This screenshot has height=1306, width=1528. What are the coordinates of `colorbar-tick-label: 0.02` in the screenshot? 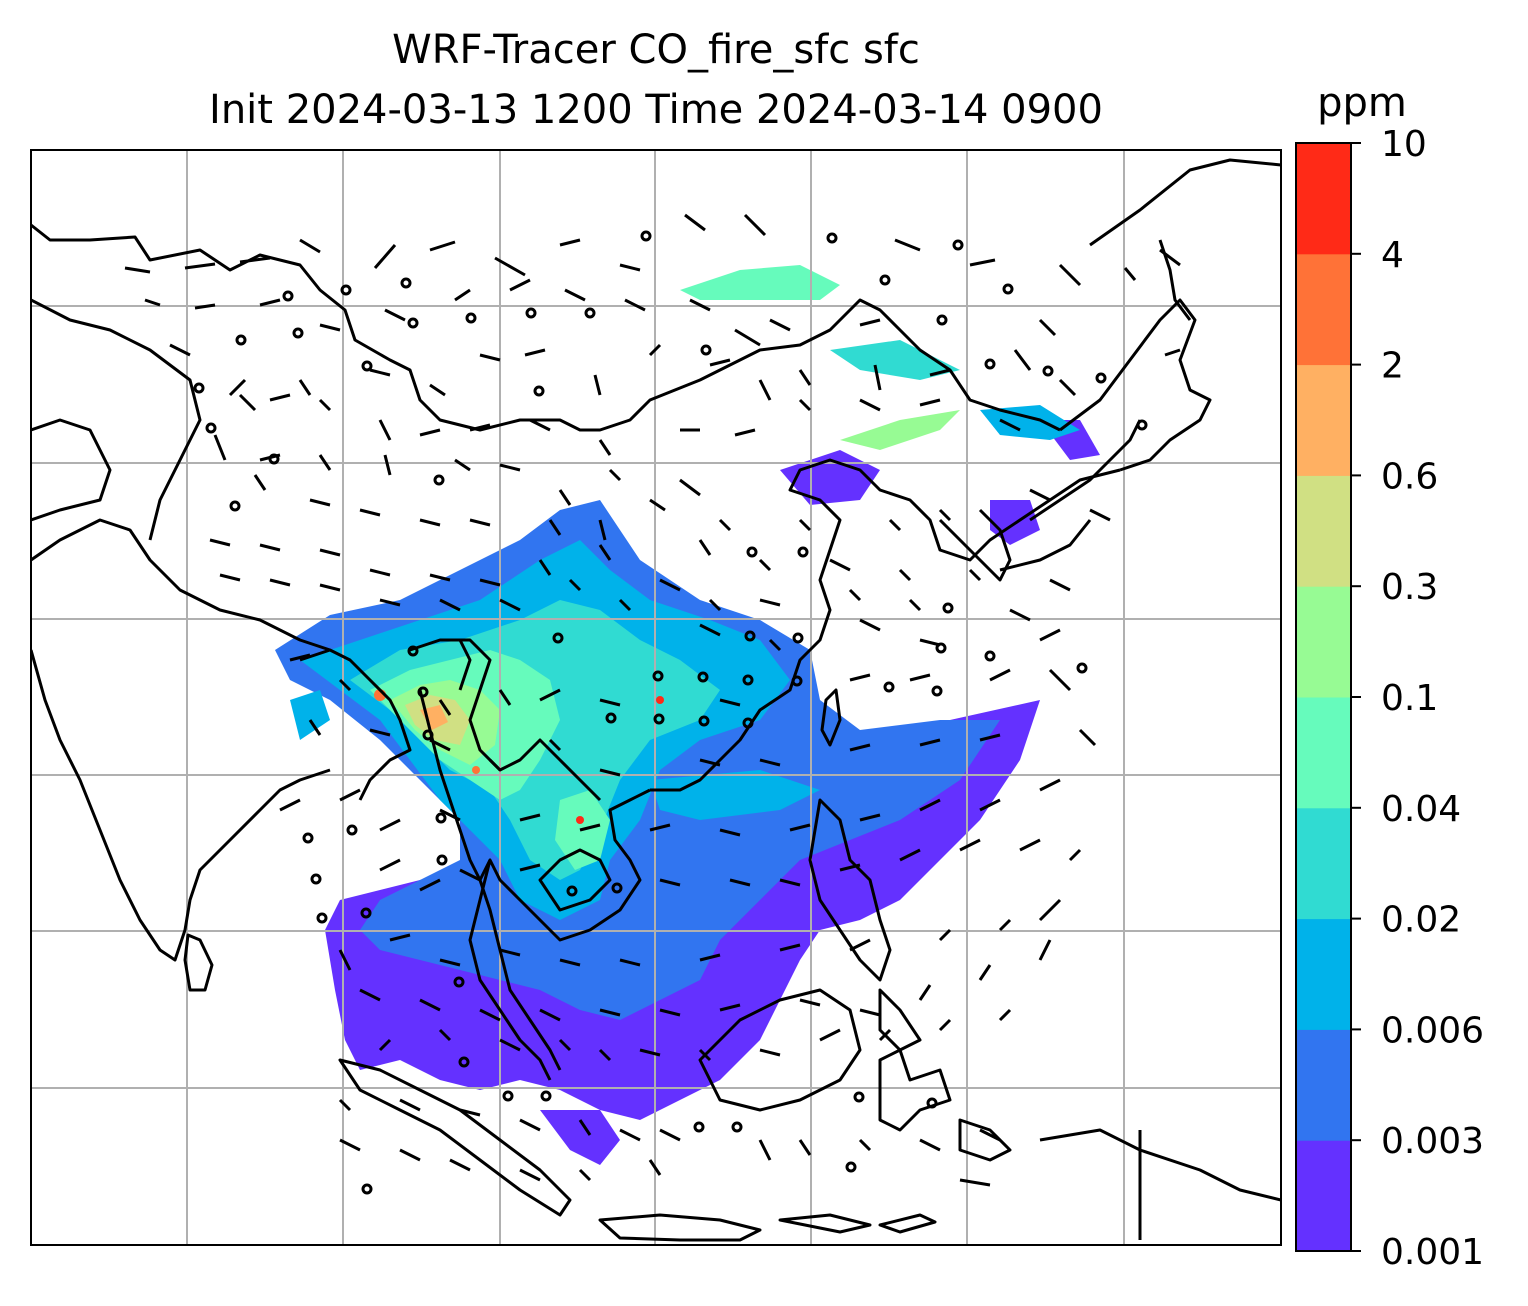 It's located at (1421, 920).